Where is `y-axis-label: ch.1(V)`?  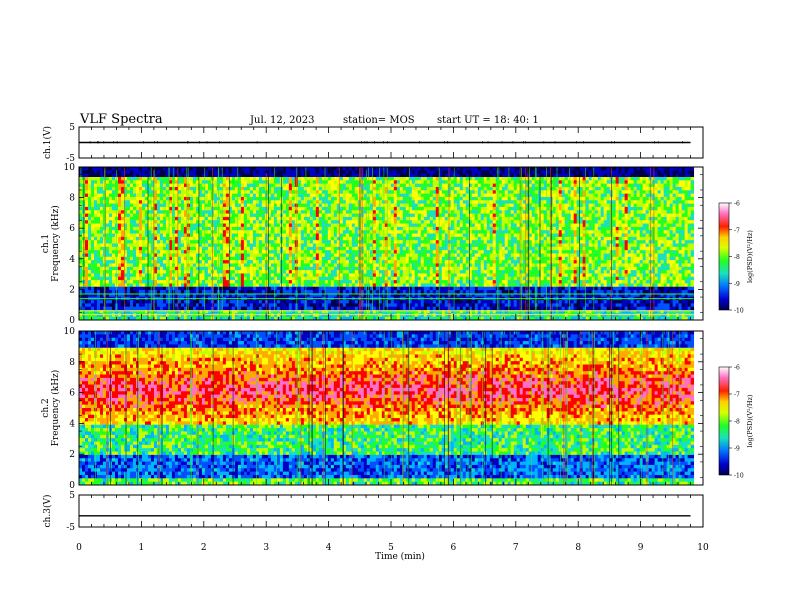 y-axis-label: ch.1(V) is located at coordinates (47, 142).